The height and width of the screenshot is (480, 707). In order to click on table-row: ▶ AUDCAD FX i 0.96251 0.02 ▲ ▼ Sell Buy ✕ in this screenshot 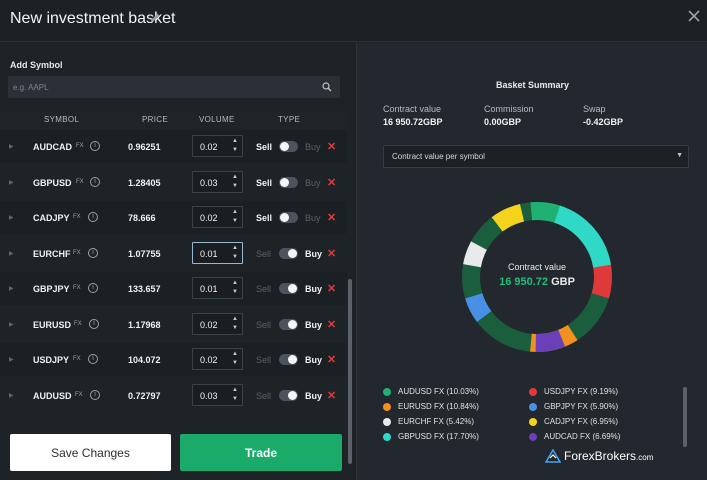, I will do `click(173, 146)`.